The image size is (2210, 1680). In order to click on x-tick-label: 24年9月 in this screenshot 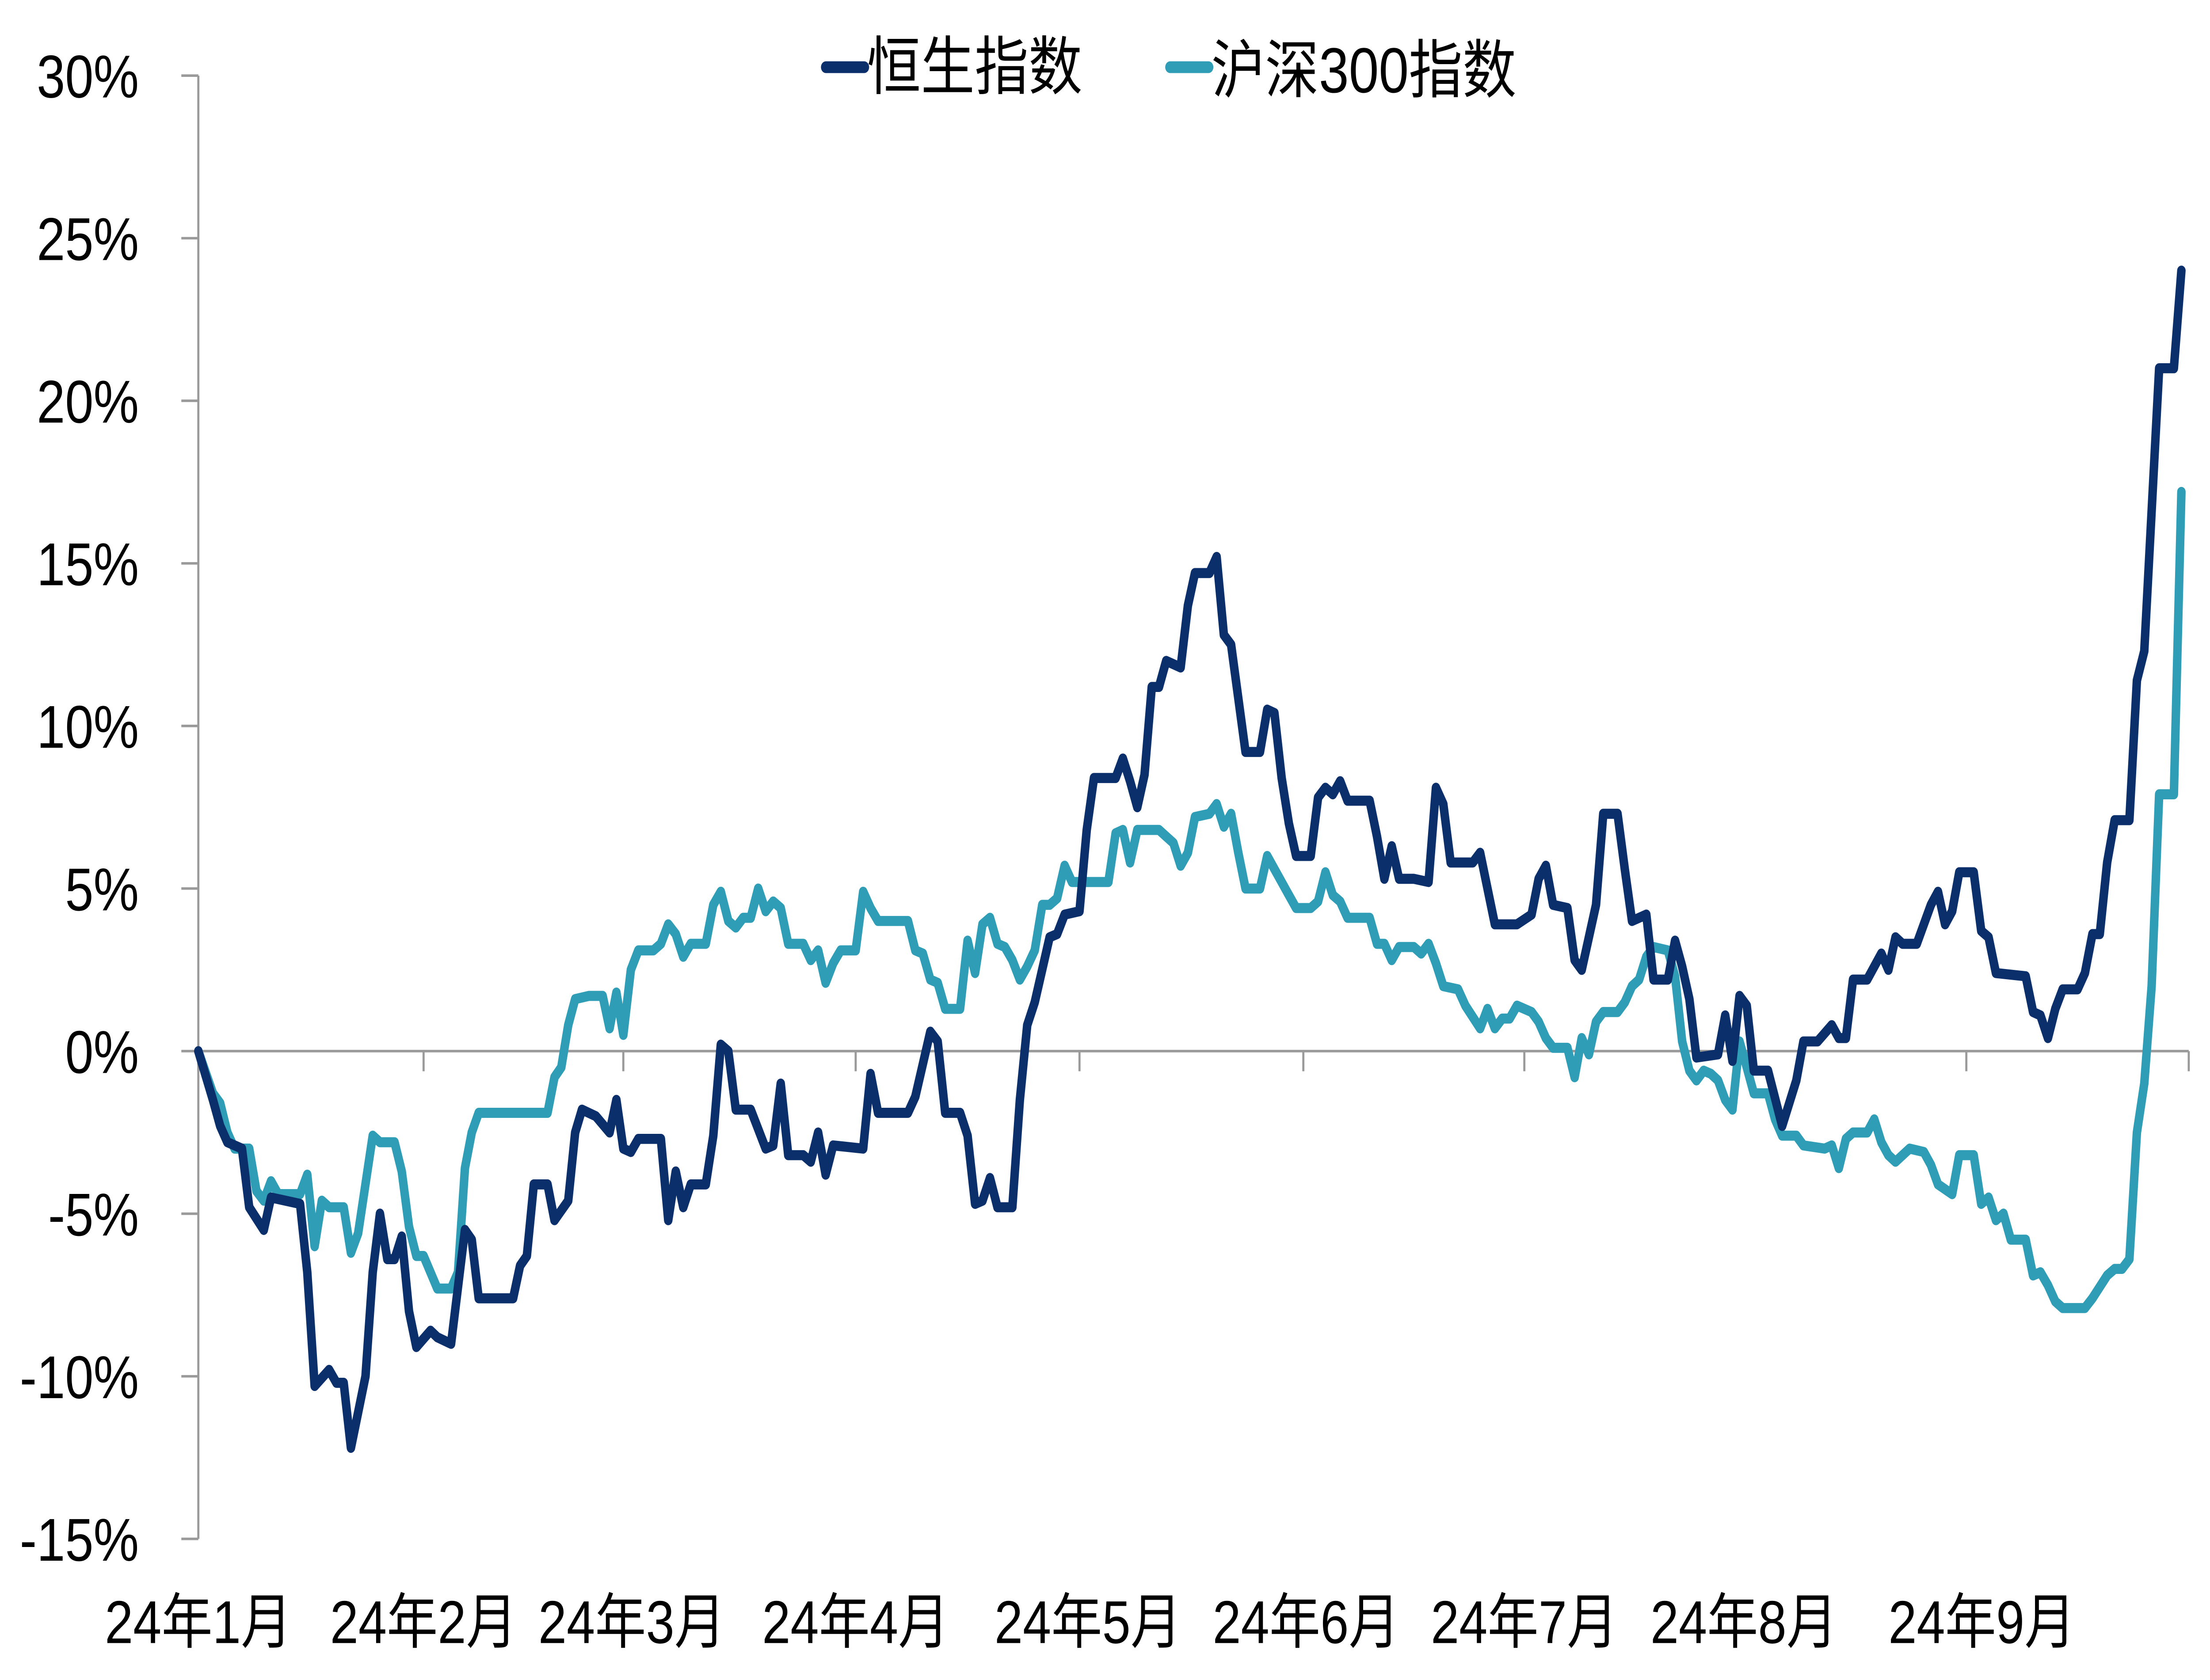, I will do `click(1981, 1622)`.